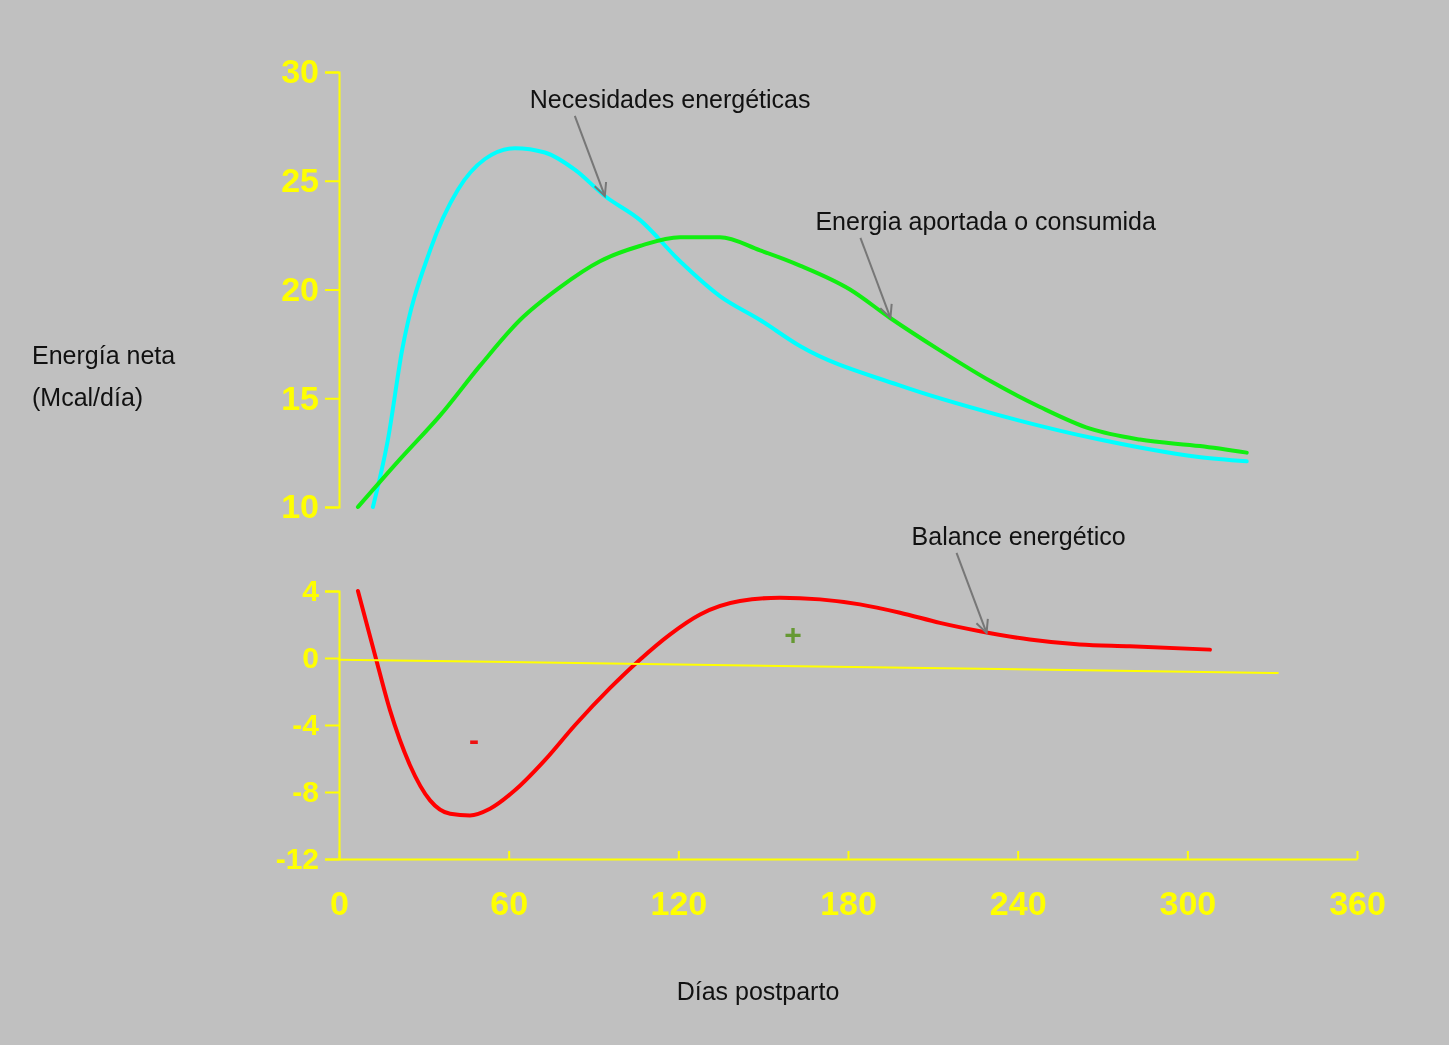  I want to click on x-tick-label: 0, so click(339, 903).